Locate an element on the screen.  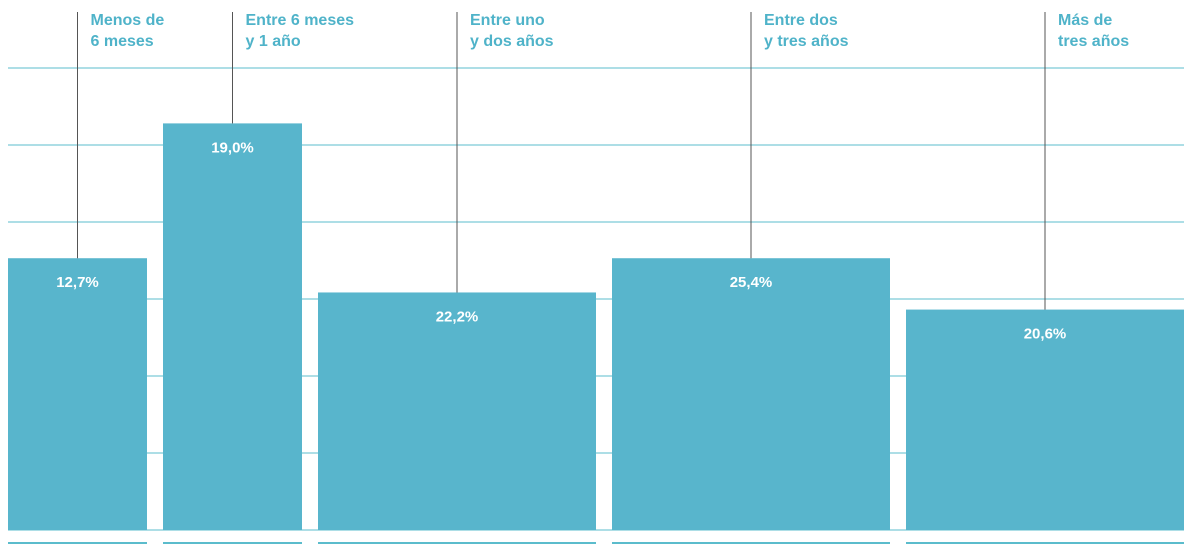
category-label: Entre 6 meses is located at coordinates (300, 20).